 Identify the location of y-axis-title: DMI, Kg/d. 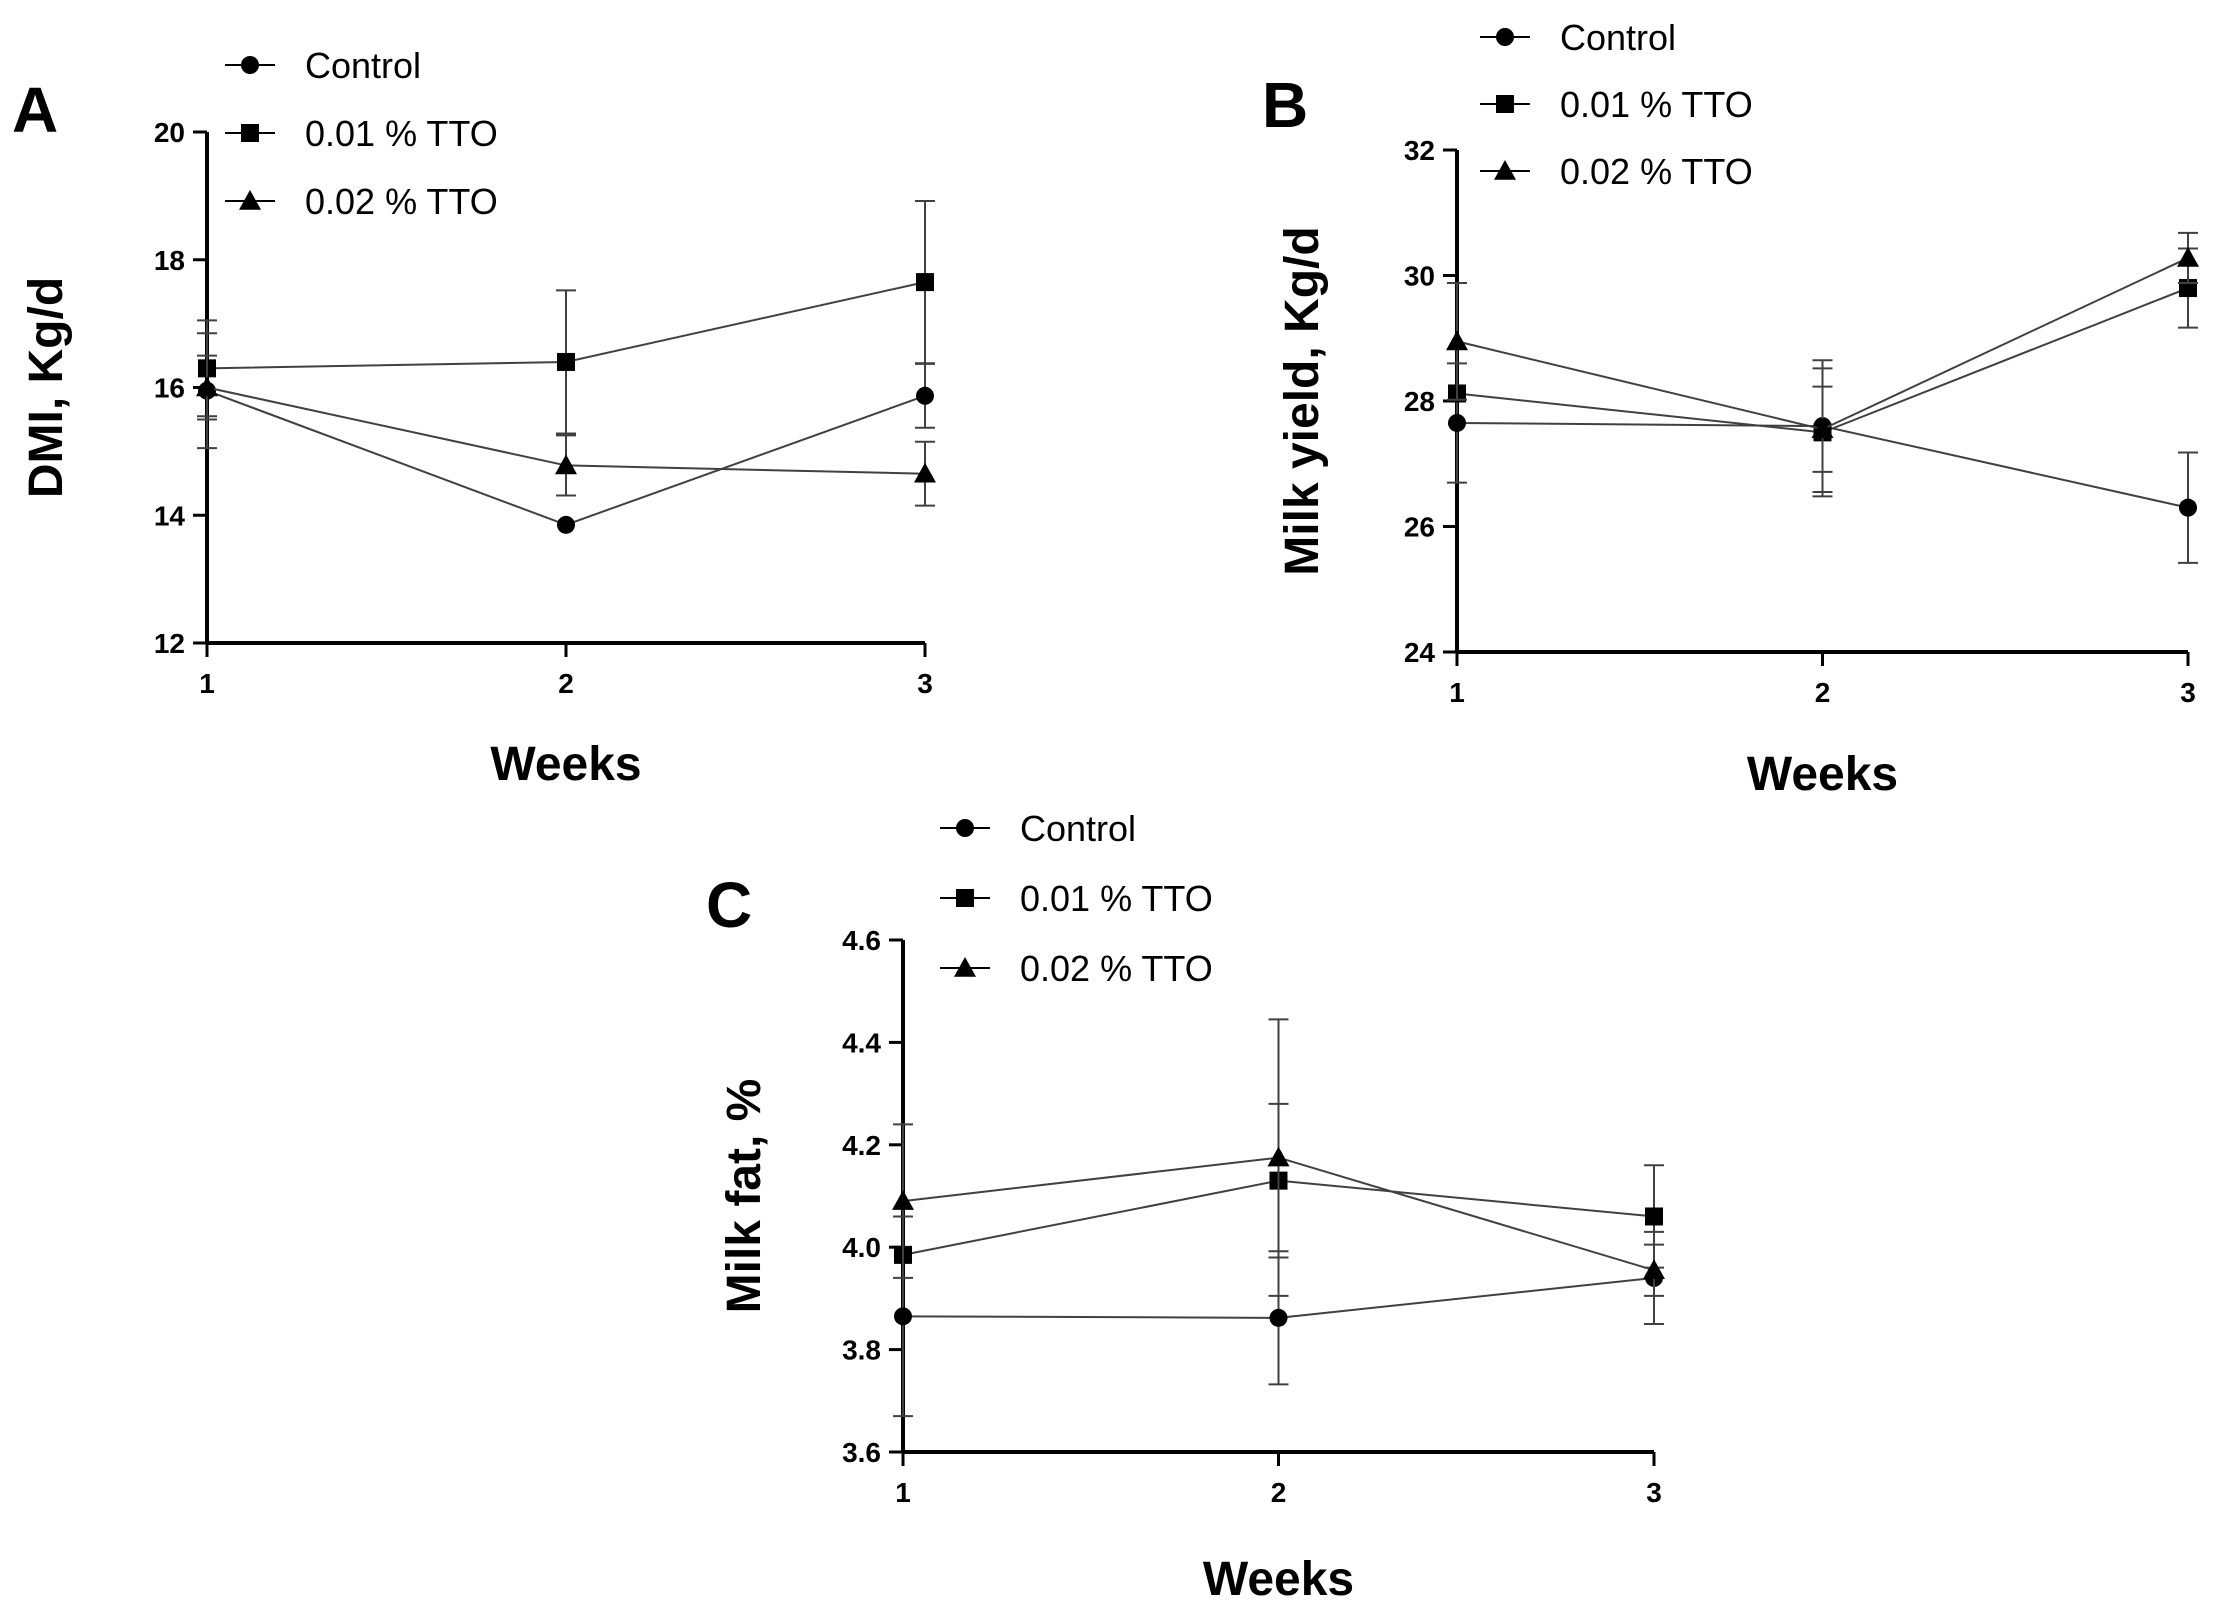
(46, 387).